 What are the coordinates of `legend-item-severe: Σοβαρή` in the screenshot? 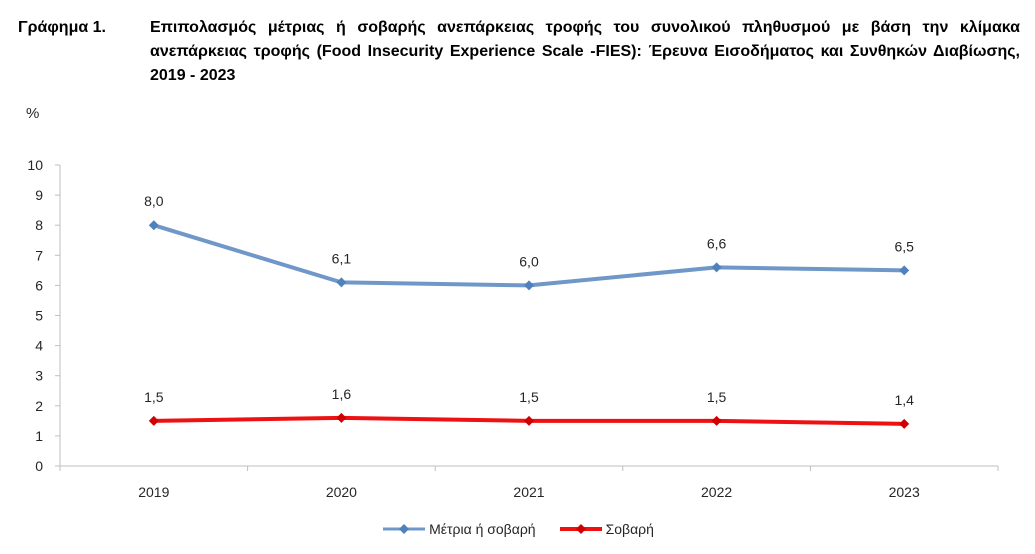 It's located at (606, 529).